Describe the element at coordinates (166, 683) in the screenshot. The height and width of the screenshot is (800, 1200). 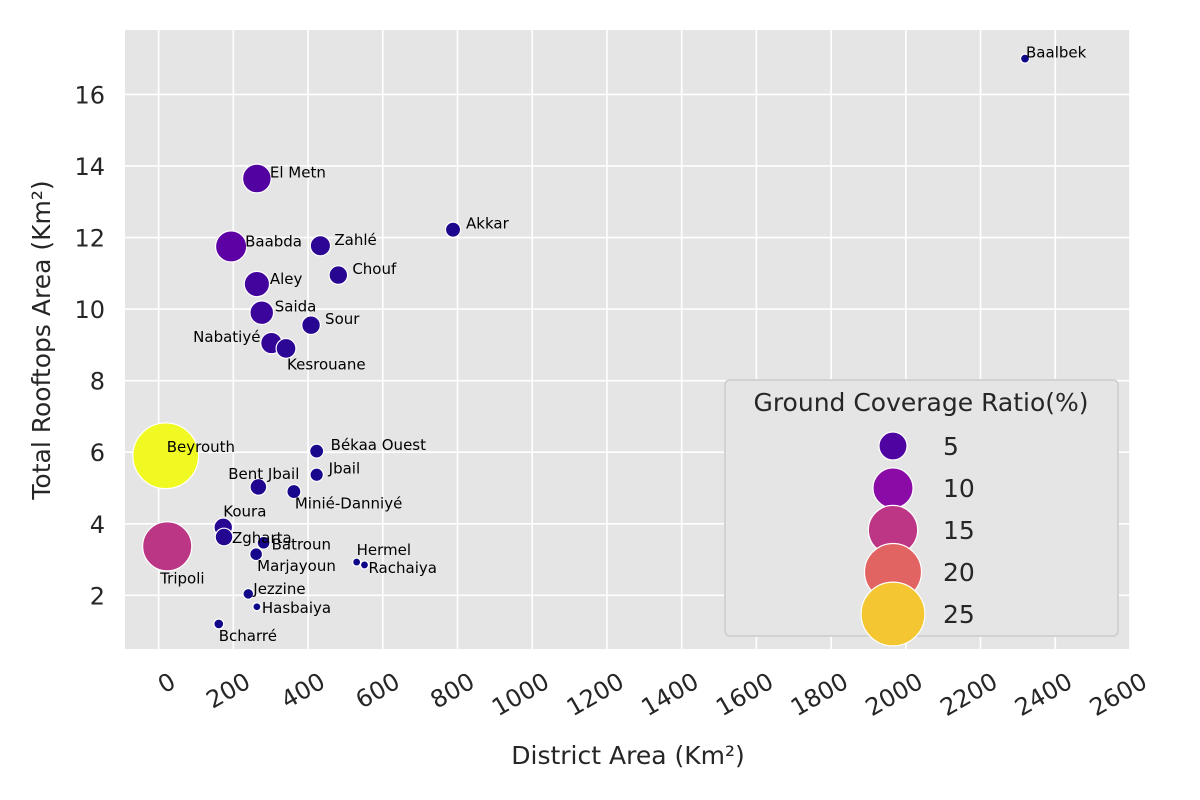
I see `x-tick-label: 0` at that location.